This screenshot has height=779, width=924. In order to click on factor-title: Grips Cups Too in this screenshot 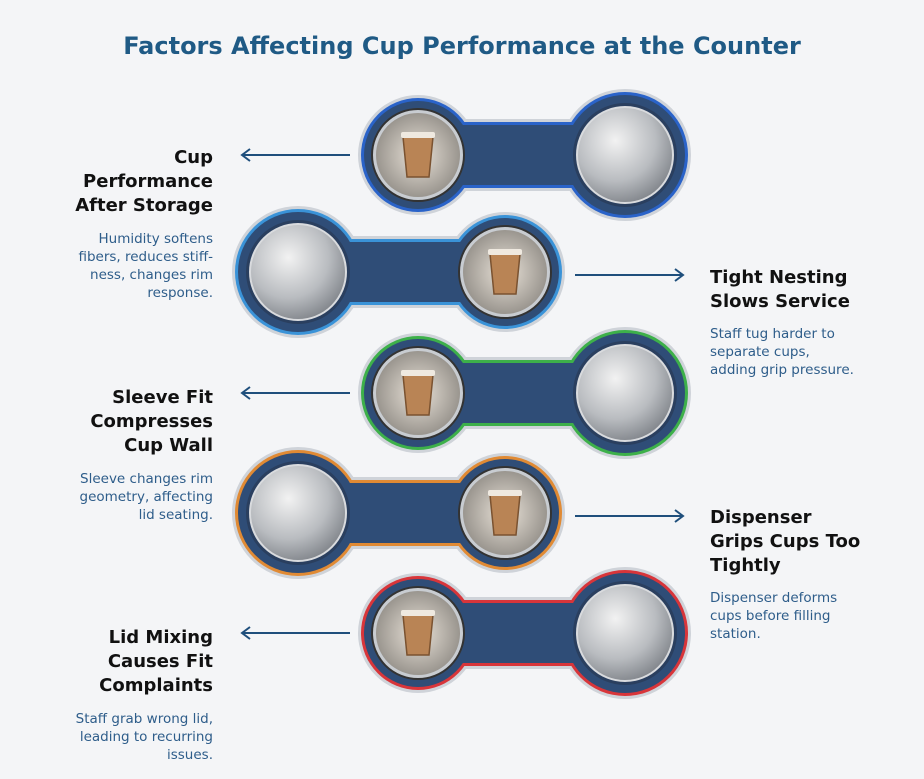, I will do `click(785, 541)`.